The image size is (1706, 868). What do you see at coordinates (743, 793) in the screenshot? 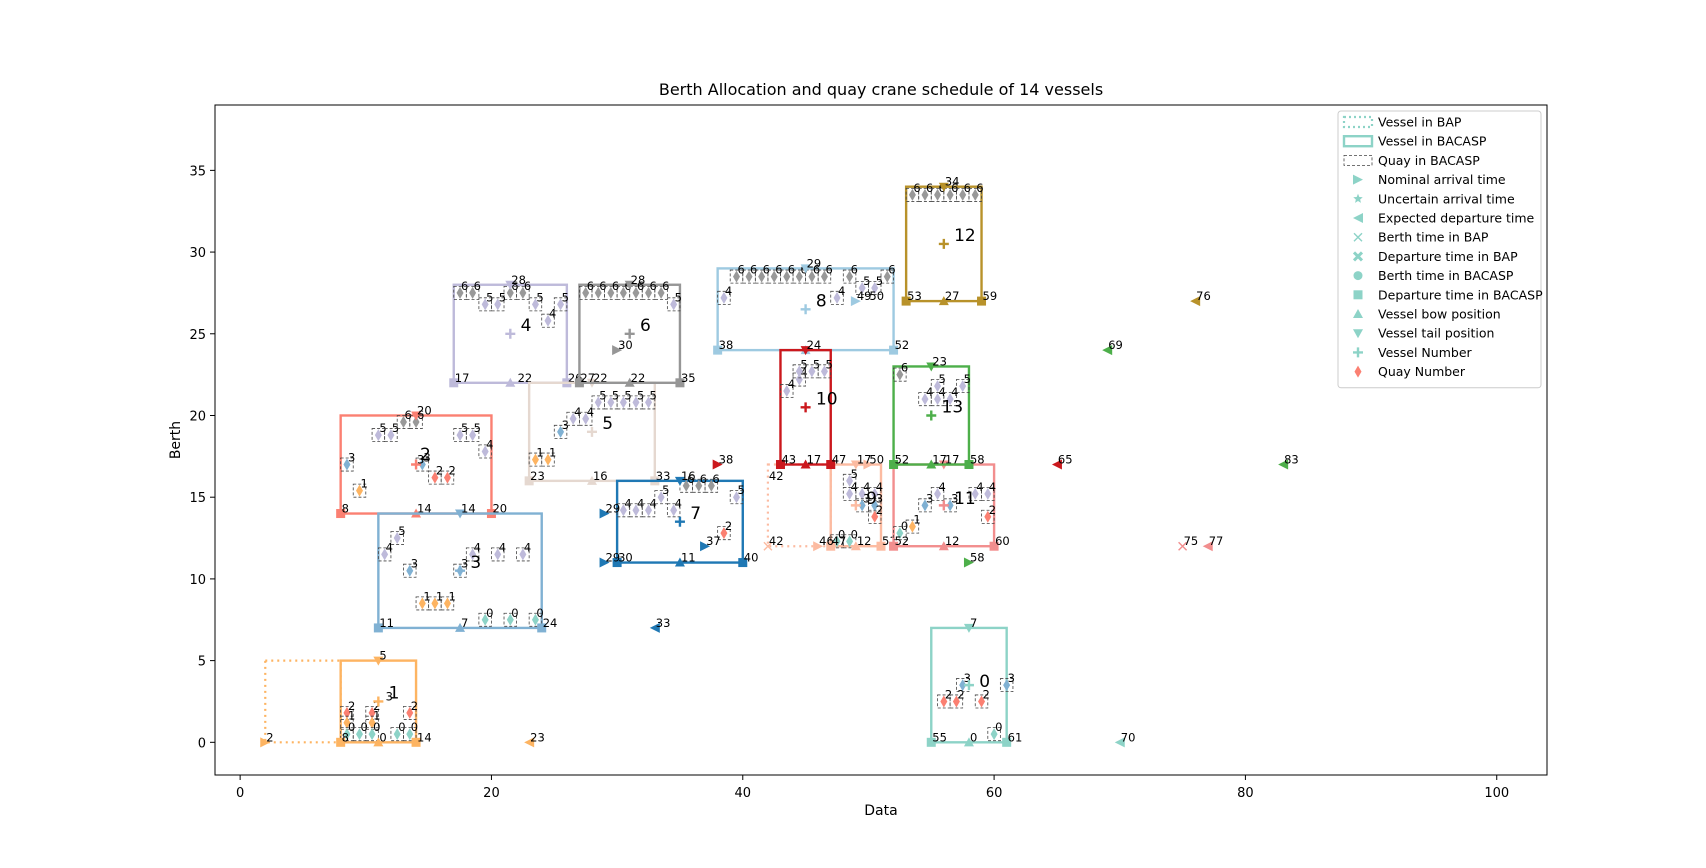
I see `x-tick-label-2: 40` at bounding box center [743, 793].